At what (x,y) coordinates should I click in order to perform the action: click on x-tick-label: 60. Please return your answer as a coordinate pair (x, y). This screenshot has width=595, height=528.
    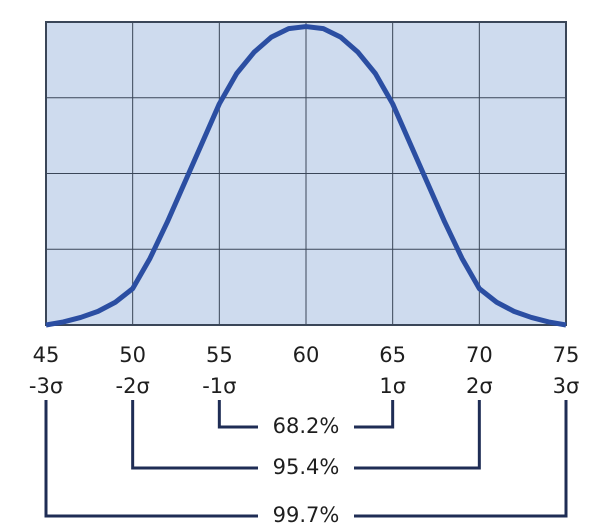
    Looking at the image, I should click on (306, 355).